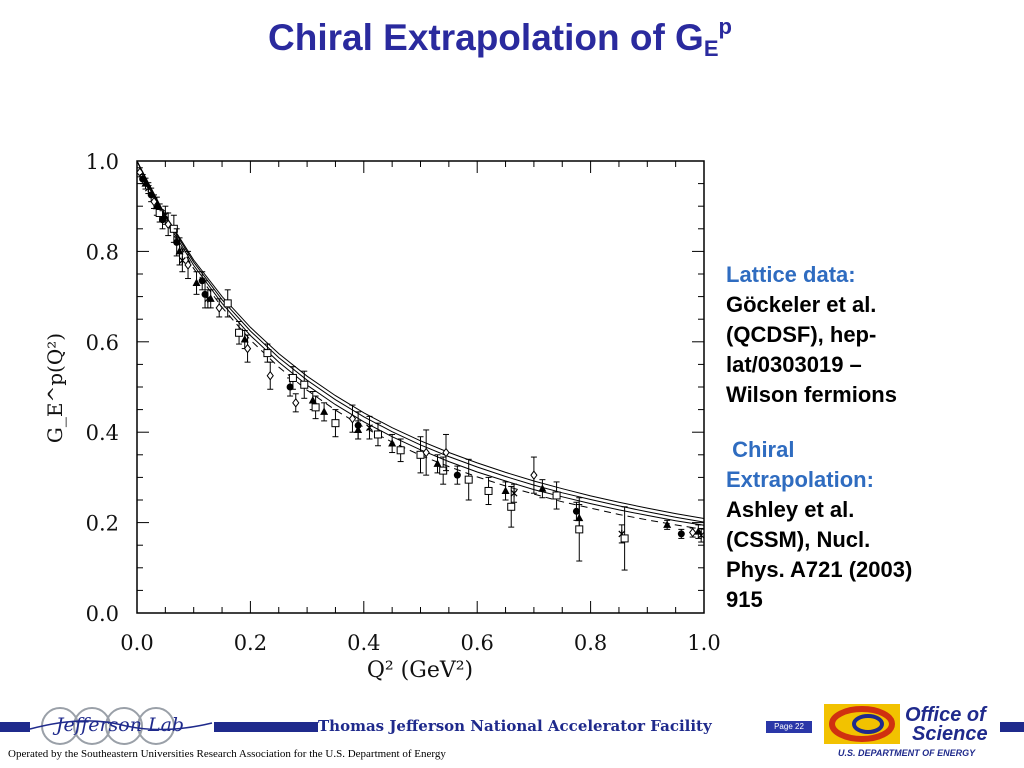 The image size is (1024, 768). Describe the element at coordinates (476, 643) in the screenshot. I see `x-tick-label: 0.6` at that location.